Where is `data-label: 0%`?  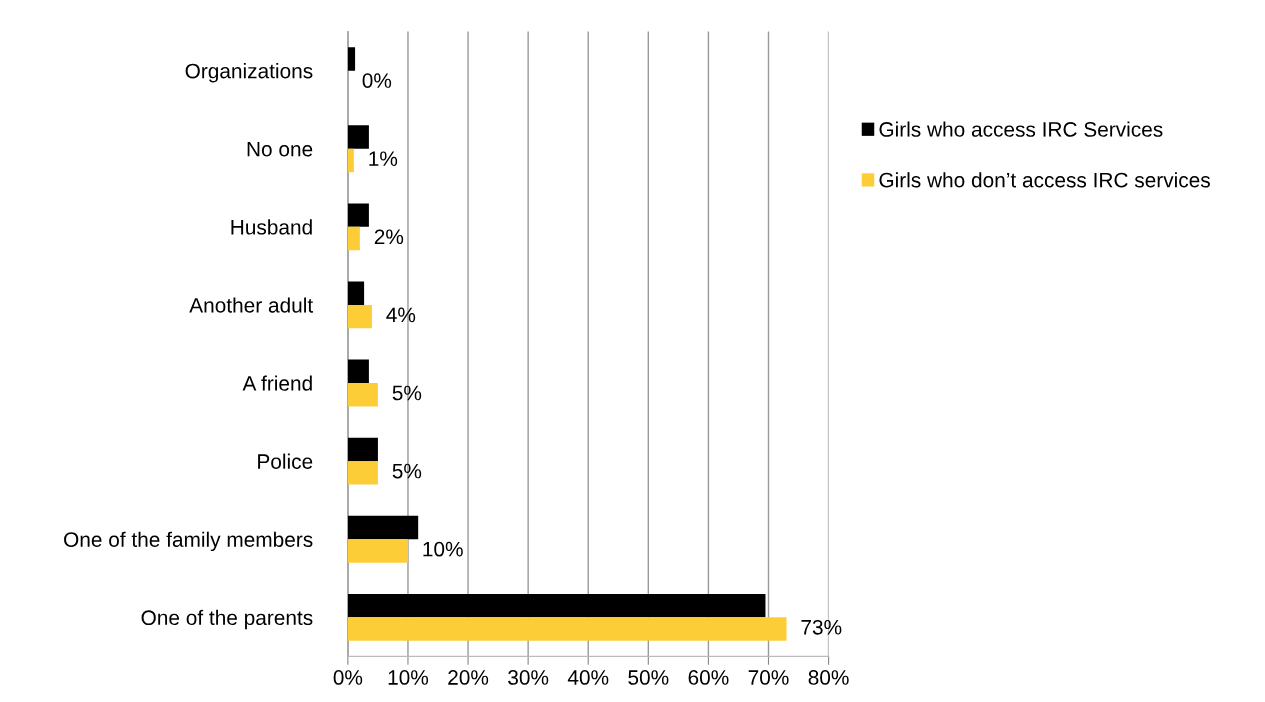
data-label: 0% is located at coordinates (377, 80).